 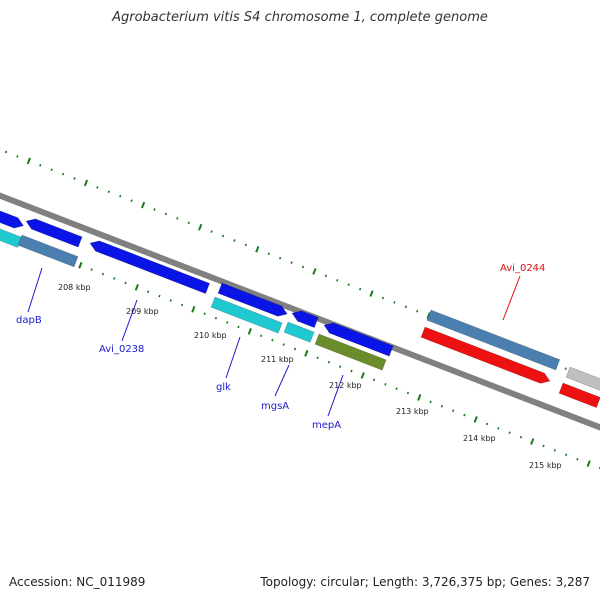 What do you see at coordinates (74, 287) in the screenshot?
I see `tick-label: 208 kbp` at bounding box center [74, 287].